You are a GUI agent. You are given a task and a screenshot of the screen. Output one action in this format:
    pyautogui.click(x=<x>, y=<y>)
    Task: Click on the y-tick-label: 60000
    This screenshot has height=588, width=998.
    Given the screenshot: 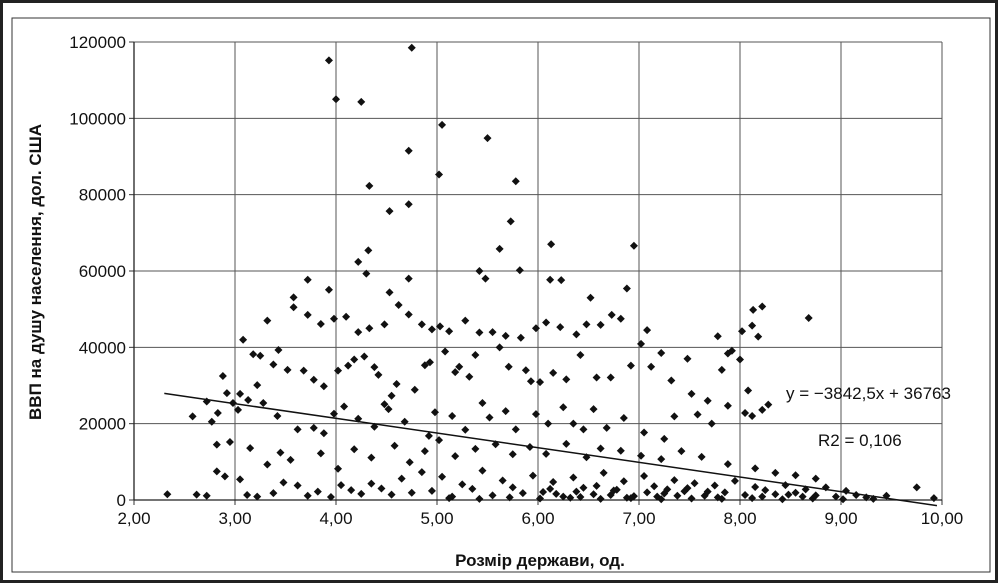 What is the action you would take?
    pyautogui.click(x=102, y=271)
    